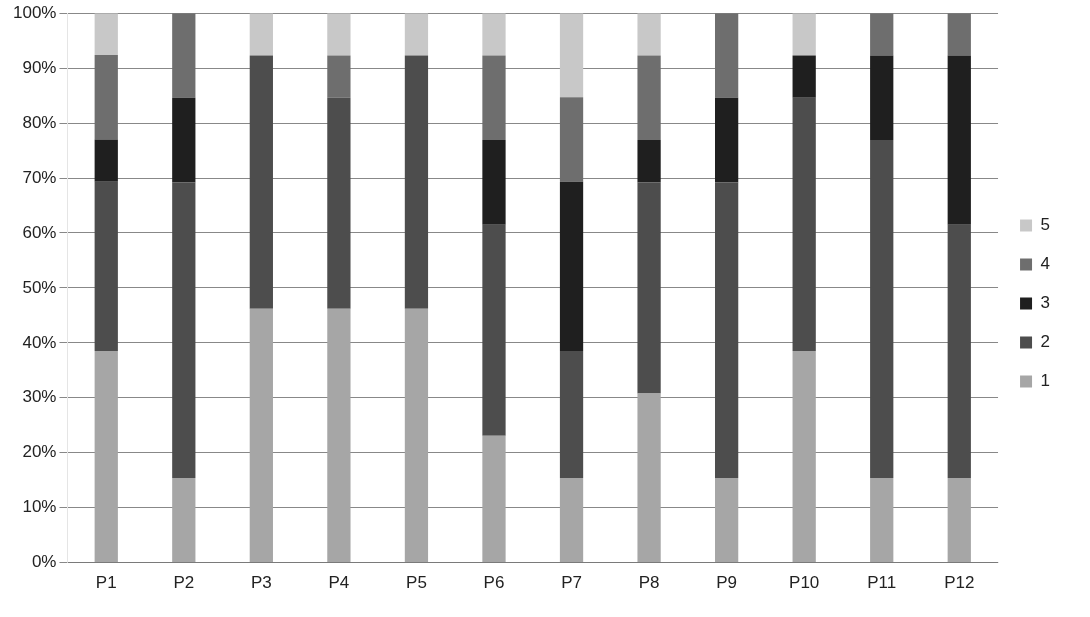 The image size is (1090, 617). What do you see at coordinates (416, 583) in the screenshot?
I see `x-tick-label: P5` at bounding box center [416, 583].